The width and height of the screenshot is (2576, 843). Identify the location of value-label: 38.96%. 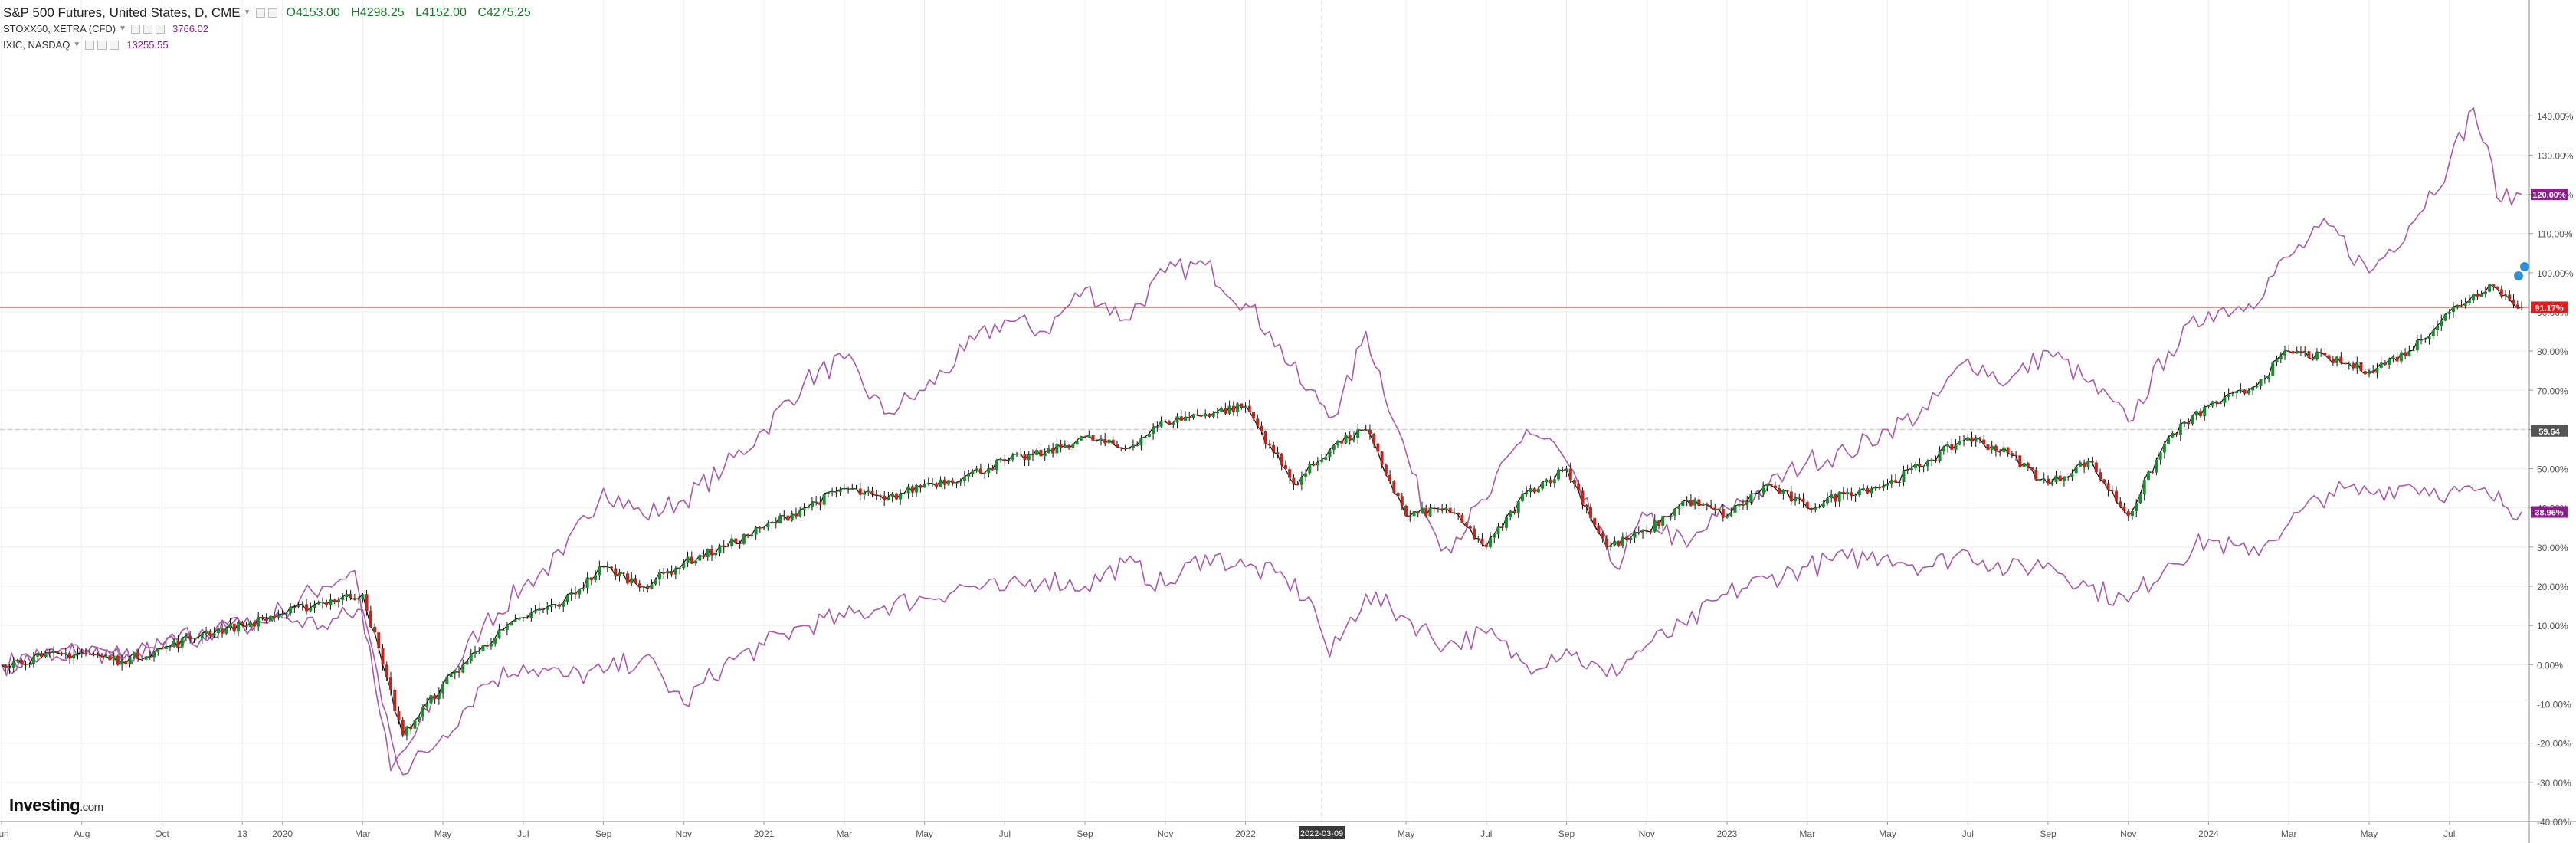
(2549, 512).